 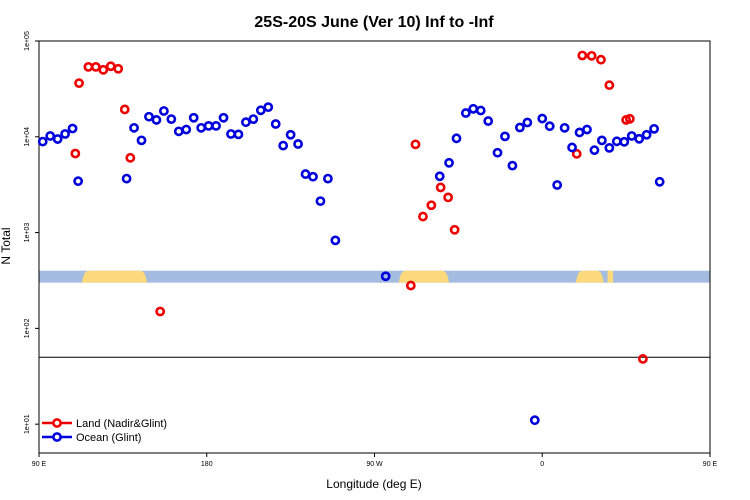 What do you see at coordinates (108, 438) in the screenshot?
I see `legend-label: Ocean (Glint)` at bounding box center [108, 438].